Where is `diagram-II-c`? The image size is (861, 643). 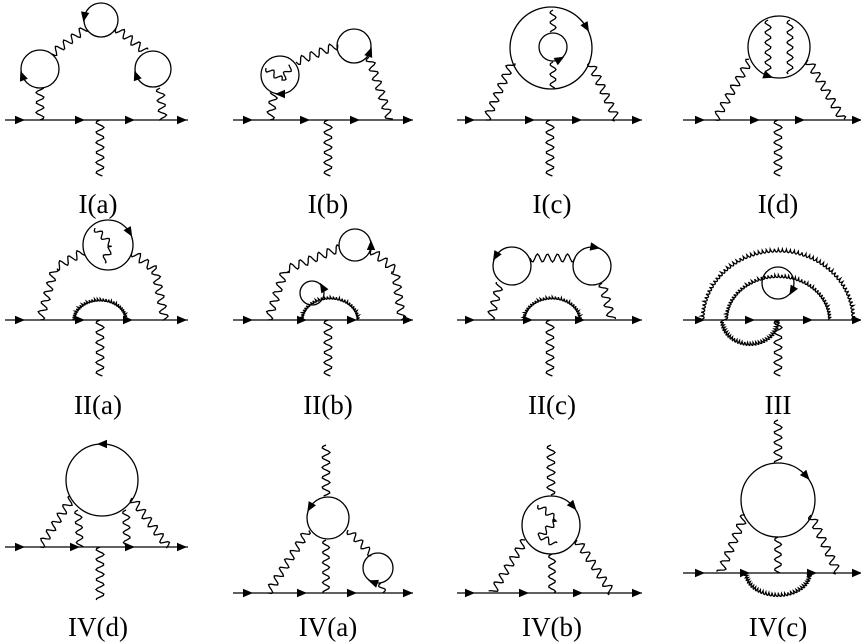 diagram-II-c is located at coordinates (549, 309).